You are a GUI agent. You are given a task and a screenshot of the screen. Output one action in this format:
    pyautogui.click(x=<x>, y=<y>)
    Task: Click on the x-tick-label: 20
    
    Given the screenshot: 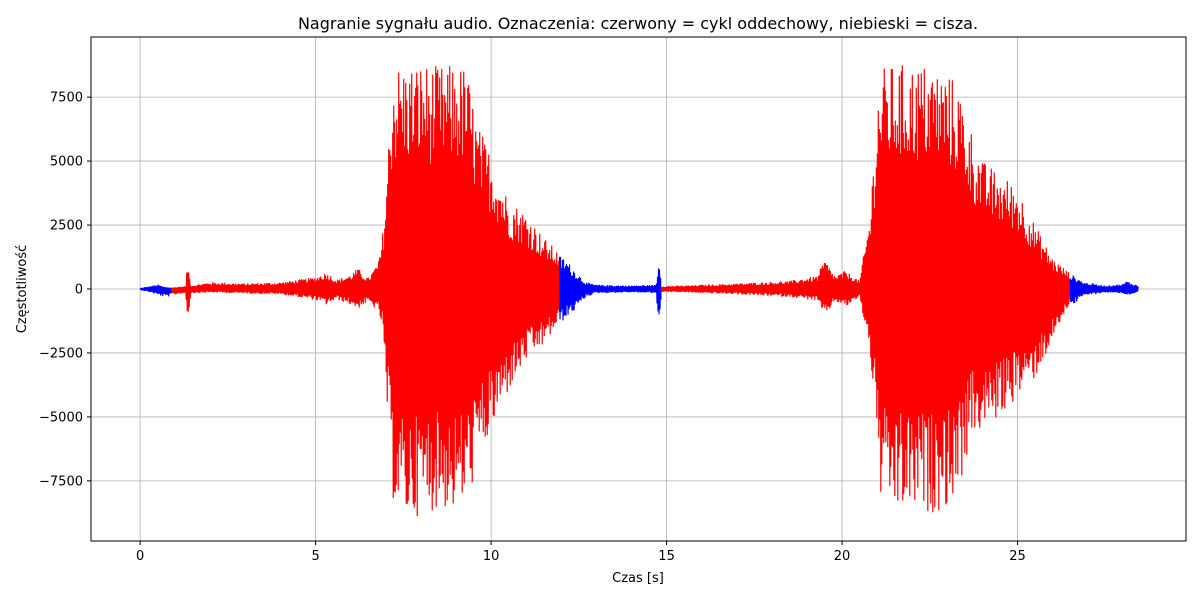 What is the action you would take?
    pyautogui.click(x=842, y=556)
    